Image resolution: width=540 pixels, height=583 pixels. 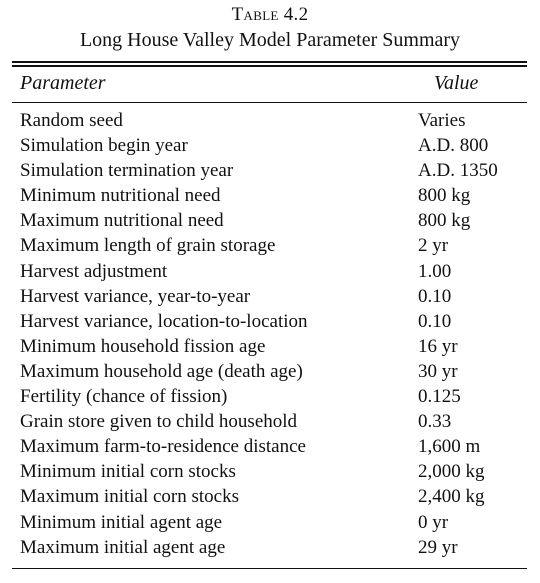 What do you see at coordinates (270, 120) in the screenshot?
I see `table-row: Random seed Varies` at bounding box center [270, 120].